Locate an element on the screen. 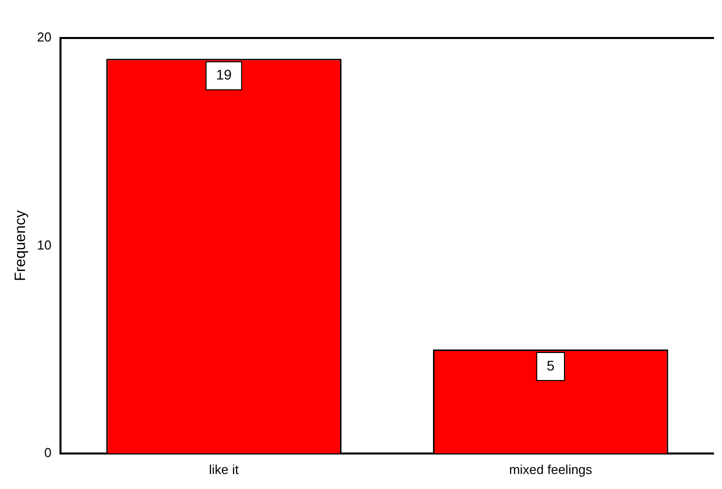 The image size is (722, 489). y-tick-label: 0 is located at coordinates (48, 452).